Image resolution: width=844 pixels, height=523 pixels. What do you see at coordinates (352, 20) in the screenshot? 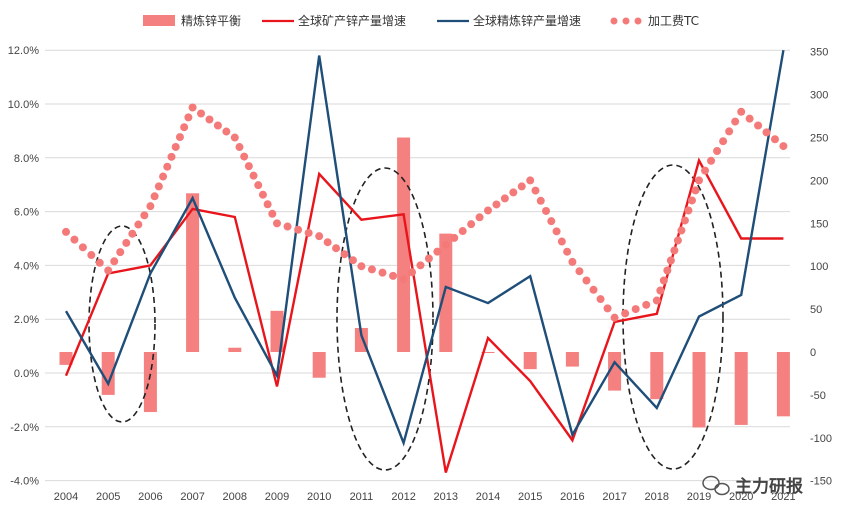
I see `legend-label-mine: 全球矿产锌产量增速` at bounding box center [352, 20].